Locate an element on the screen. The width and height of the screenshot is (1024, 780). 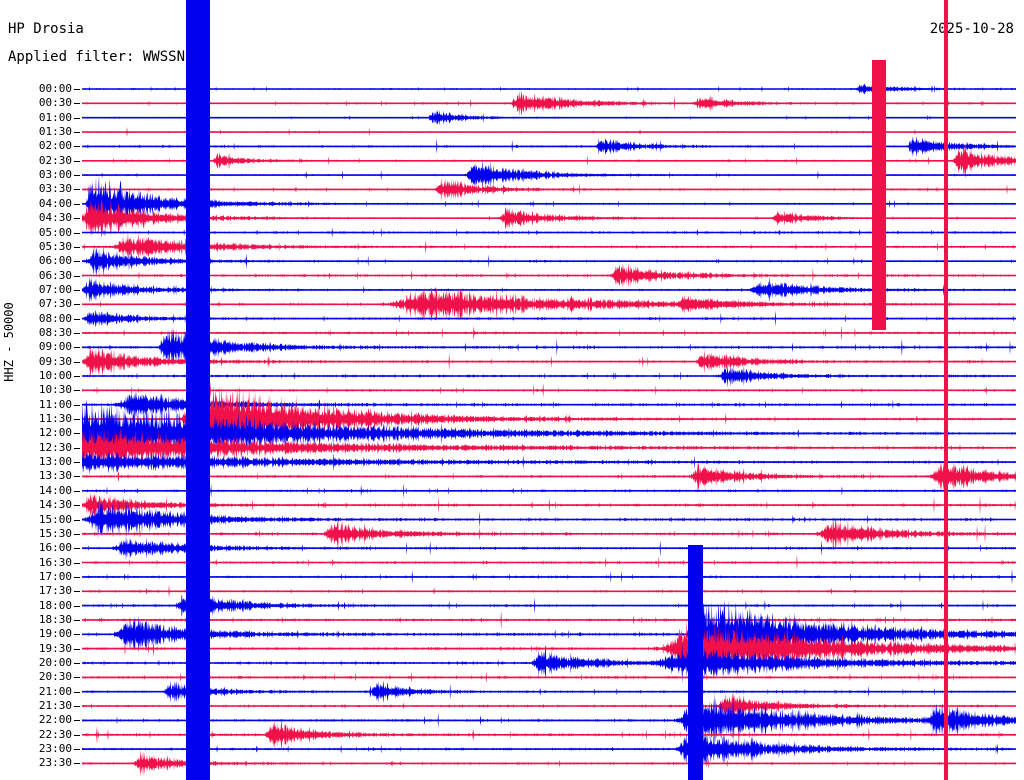
red-event-band is located at coordinates (879, 195).